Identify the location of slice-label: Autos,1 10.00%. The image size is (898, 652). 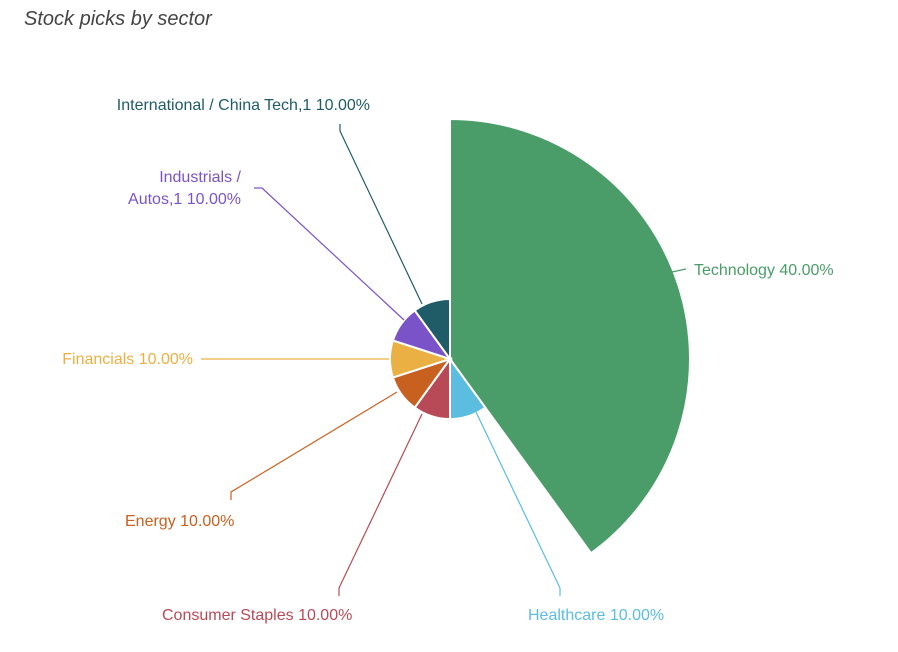
(184, 199).